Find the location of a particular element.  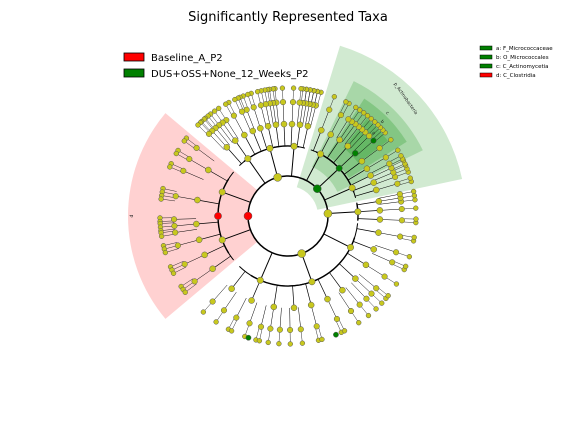

clade-key-swatch-c is located at coordinates (486, 66).